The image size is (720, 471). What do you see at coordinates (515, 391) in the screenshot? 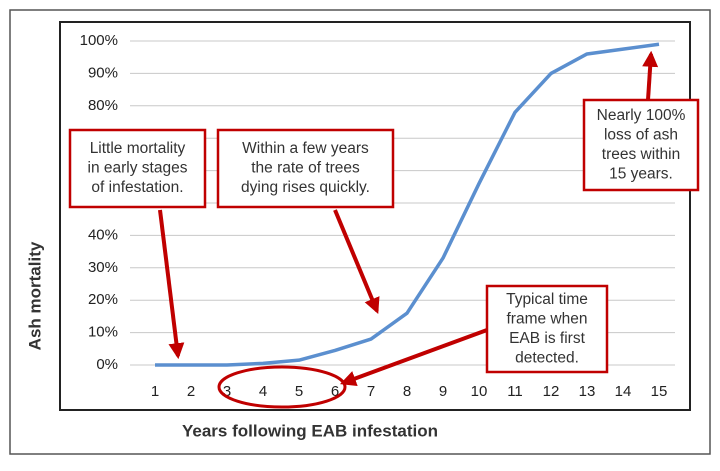
I see `x-tick-label: 11` at bounding box center [515, 391].